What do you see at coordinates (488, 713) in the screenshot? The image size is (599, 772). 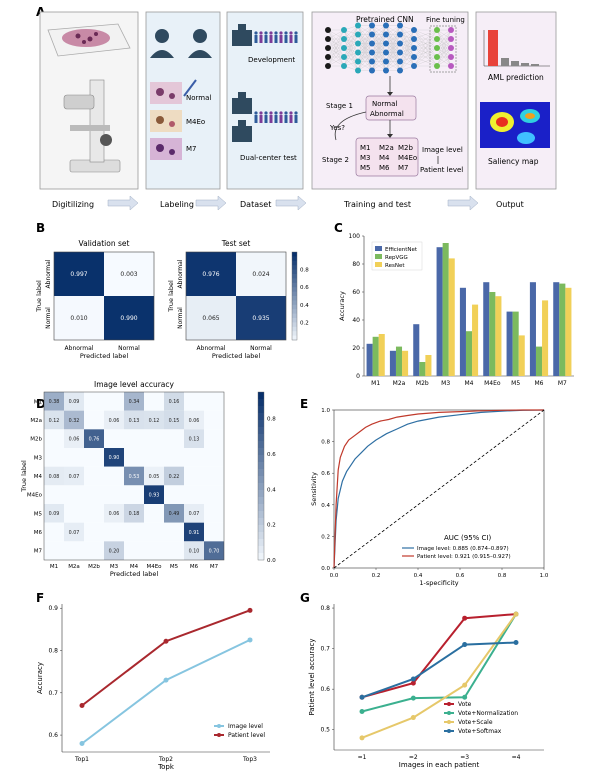 I see `legend-entry: Vote+Normalization` at bounding box center [488, 713].